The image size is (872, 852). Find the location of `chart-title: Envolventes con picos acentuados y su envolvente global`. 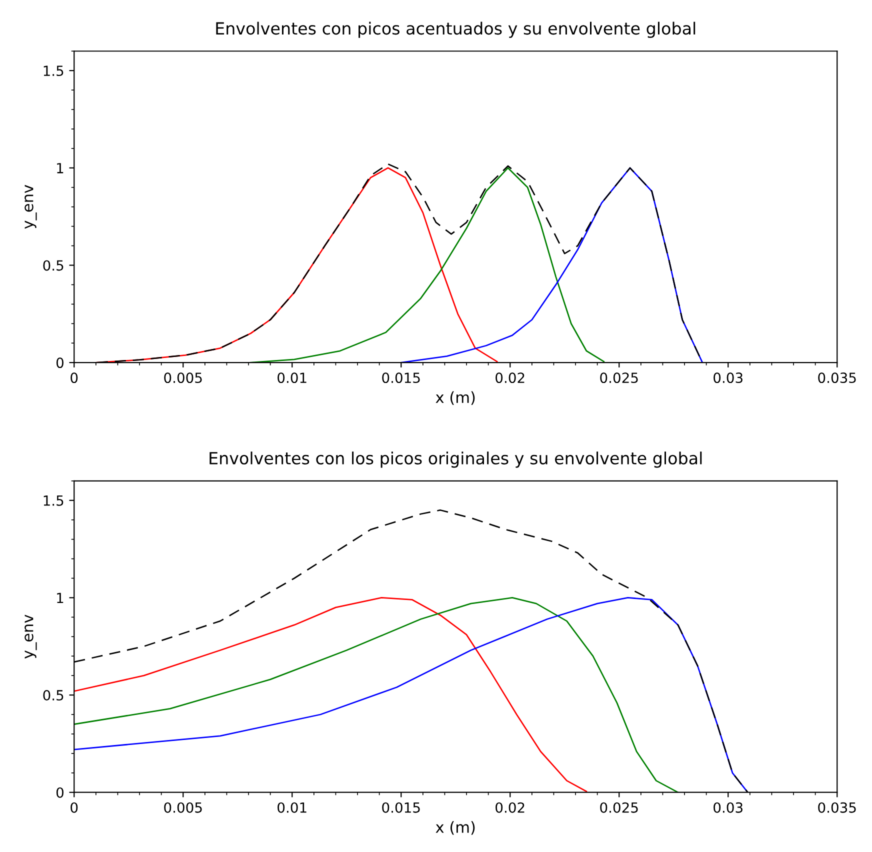

chart-title: Envolventes con picos acentuados y su envolvente global is located at coordinates (456, 30).